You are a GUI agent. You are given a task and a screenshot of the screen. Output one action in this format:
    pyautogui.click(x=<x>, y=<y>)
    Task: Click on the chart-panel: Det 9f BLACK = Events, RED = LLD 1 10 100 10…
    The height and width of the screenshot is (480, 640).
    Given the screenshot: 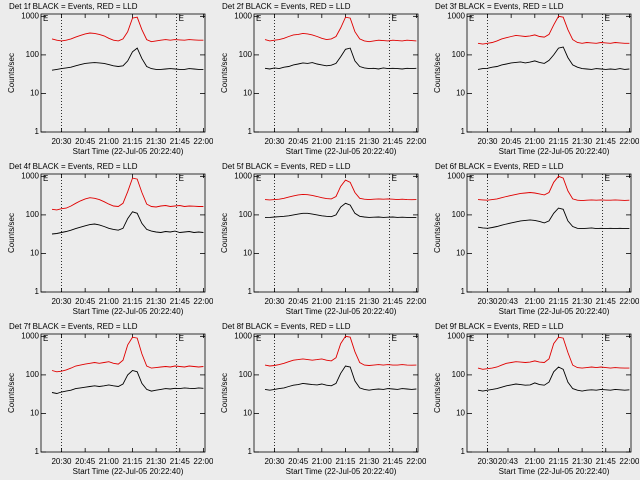 What is the action you would take?
    pyautogui.click(x=536, y=399)
    